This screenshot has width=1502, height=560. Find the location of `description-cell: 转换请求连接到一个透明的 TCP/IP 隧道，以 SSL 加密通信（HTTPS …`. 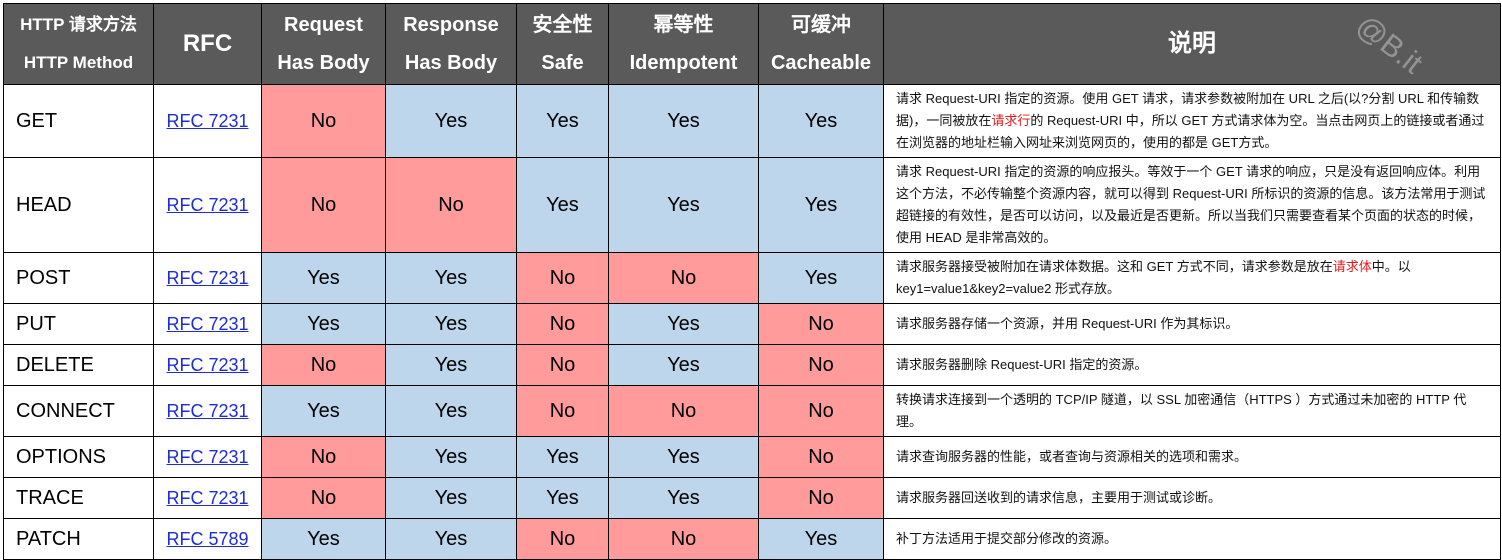

description-cell: 转换请求连接到一个透明的 TCP/IP 隧道，以 SSL 加密通信（HTTPS … is located at coordinates (1192, 411).